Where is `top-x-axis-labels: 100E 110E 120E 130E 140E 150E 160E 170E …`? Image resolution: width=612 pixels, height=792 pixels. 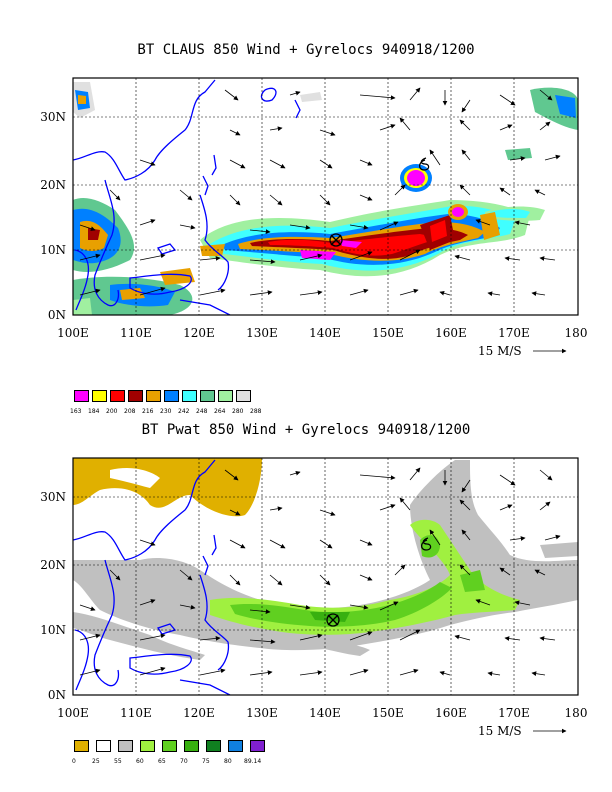
top-x-axis-labels: 100E 110E 120E 130E 140E 150E 160E 170E … is located at coordinates (322, 333).